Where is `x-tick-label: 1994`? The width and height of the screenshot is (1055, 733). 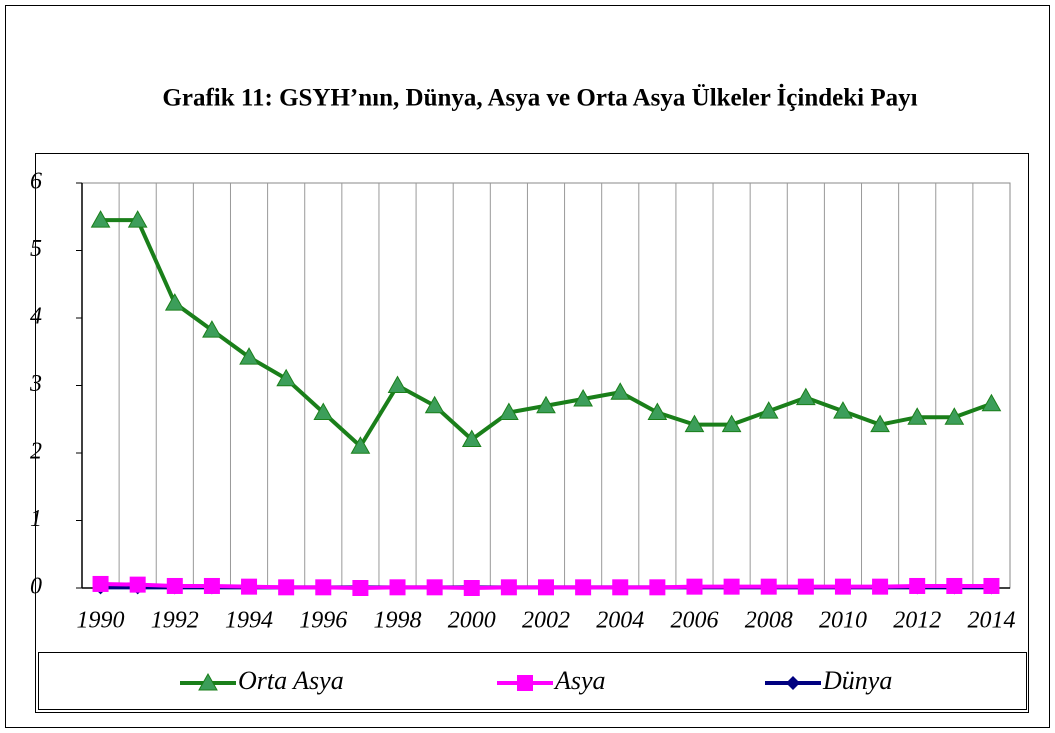
x-tick-label: 1994 is located at coordinates (249, 621).